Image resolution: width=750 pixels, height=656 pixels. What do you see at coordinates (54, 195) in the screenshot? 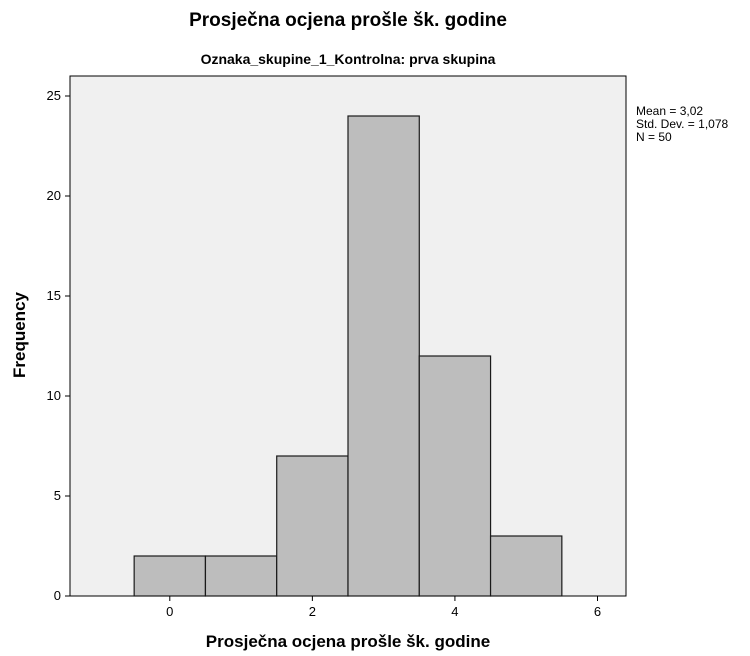
I see `y-tick-label: 20` at bounding box center [54, 195].